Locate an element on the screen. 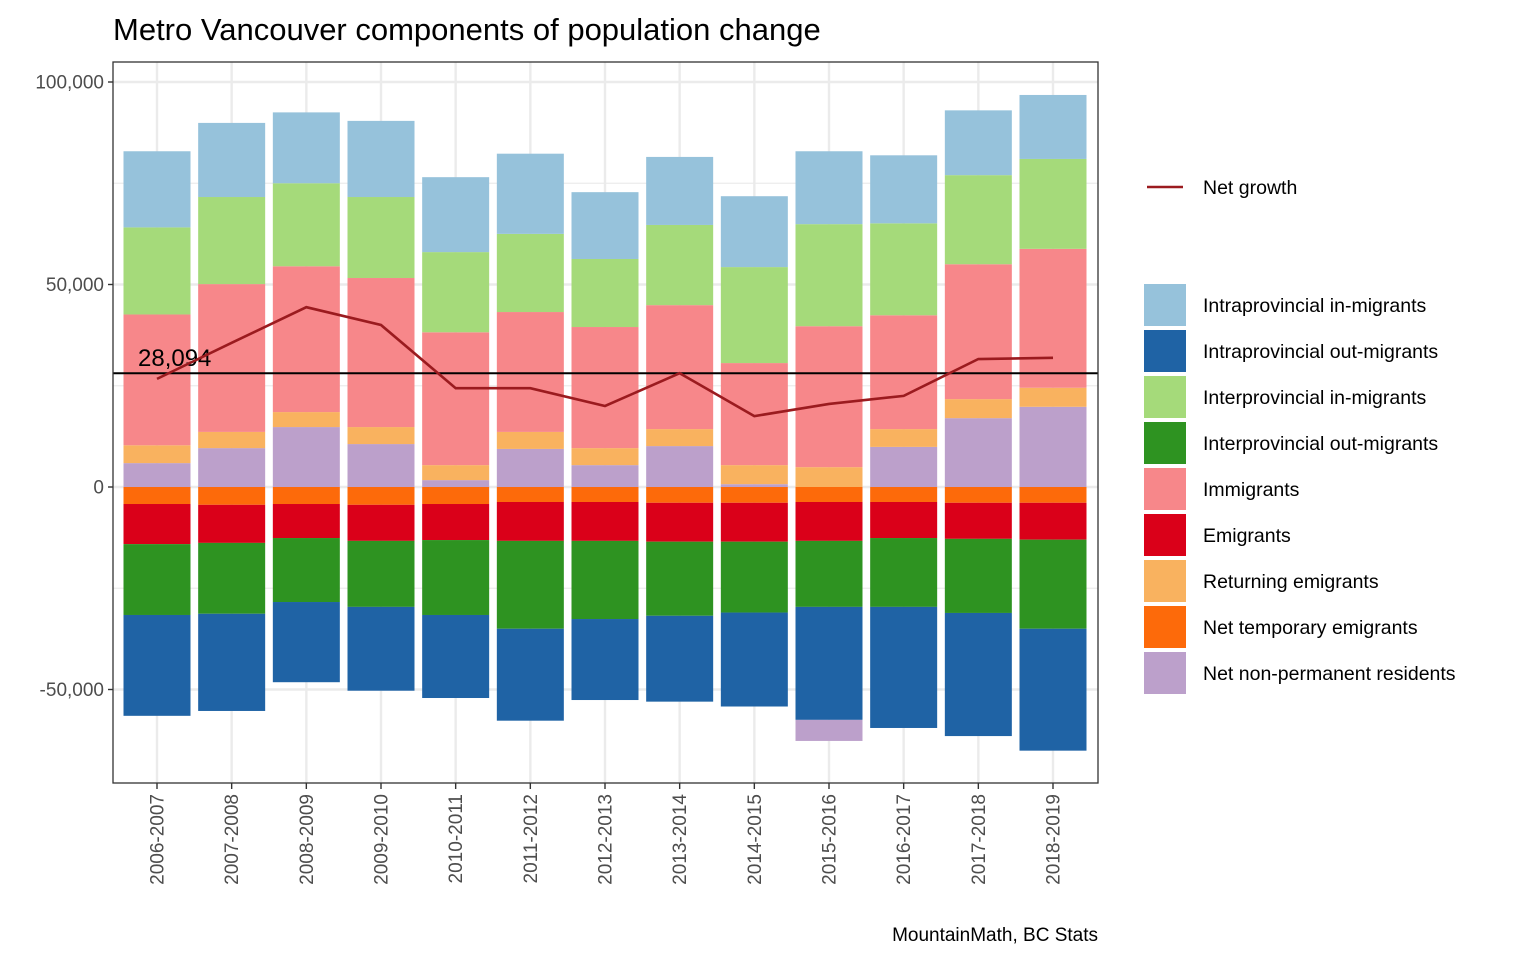 The image size is (1536, 960). bar-stack-2015-2016 is located at coordinates (829, 446).